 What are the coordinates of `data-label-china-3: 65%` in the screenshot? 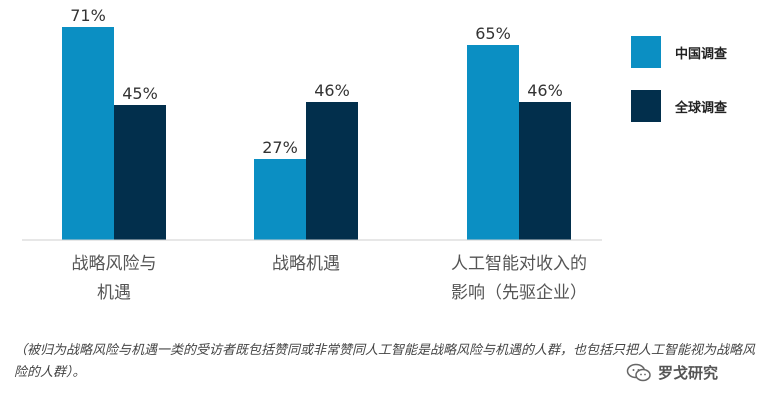 It's located at (493, 33).